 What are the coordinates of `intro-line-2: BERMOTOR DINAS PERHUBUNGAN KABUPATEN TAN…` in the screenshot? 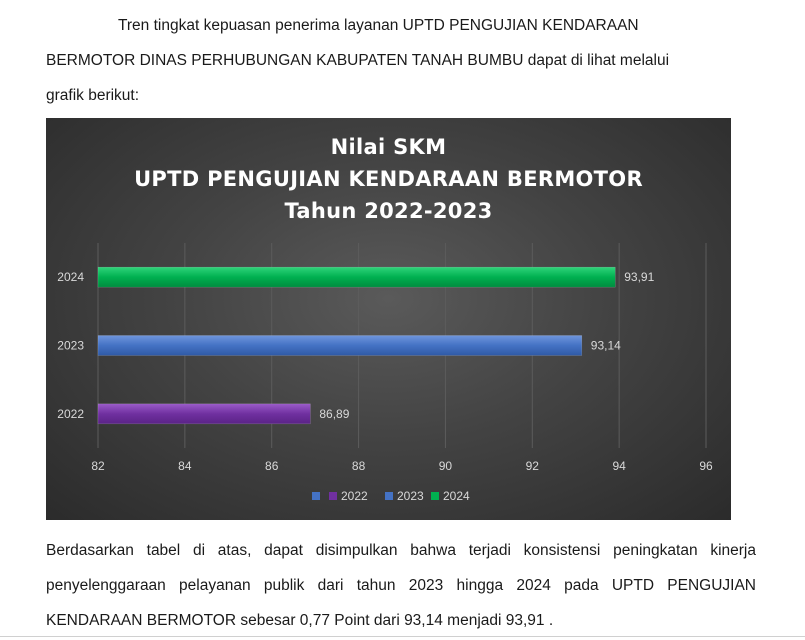 It's located at (358, 60).